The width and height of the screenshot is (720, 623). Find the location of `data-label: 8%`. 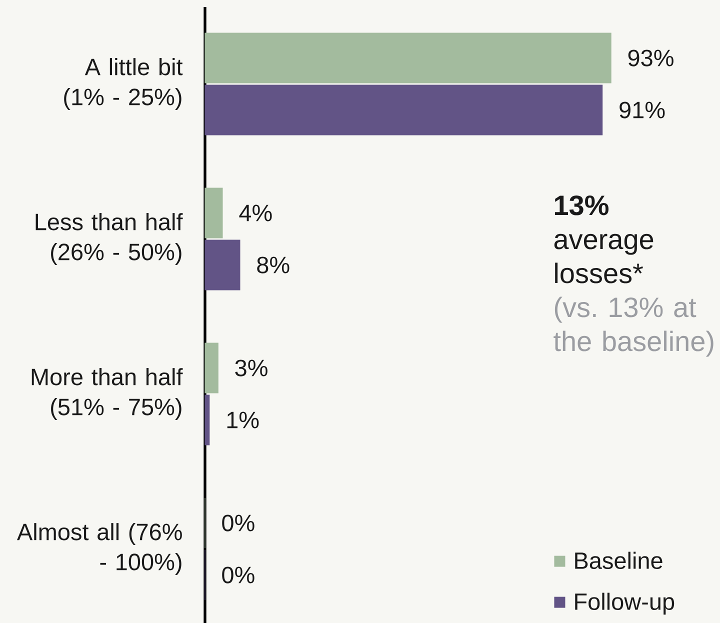

data-label: 8% is located at coordinates (273, 265).